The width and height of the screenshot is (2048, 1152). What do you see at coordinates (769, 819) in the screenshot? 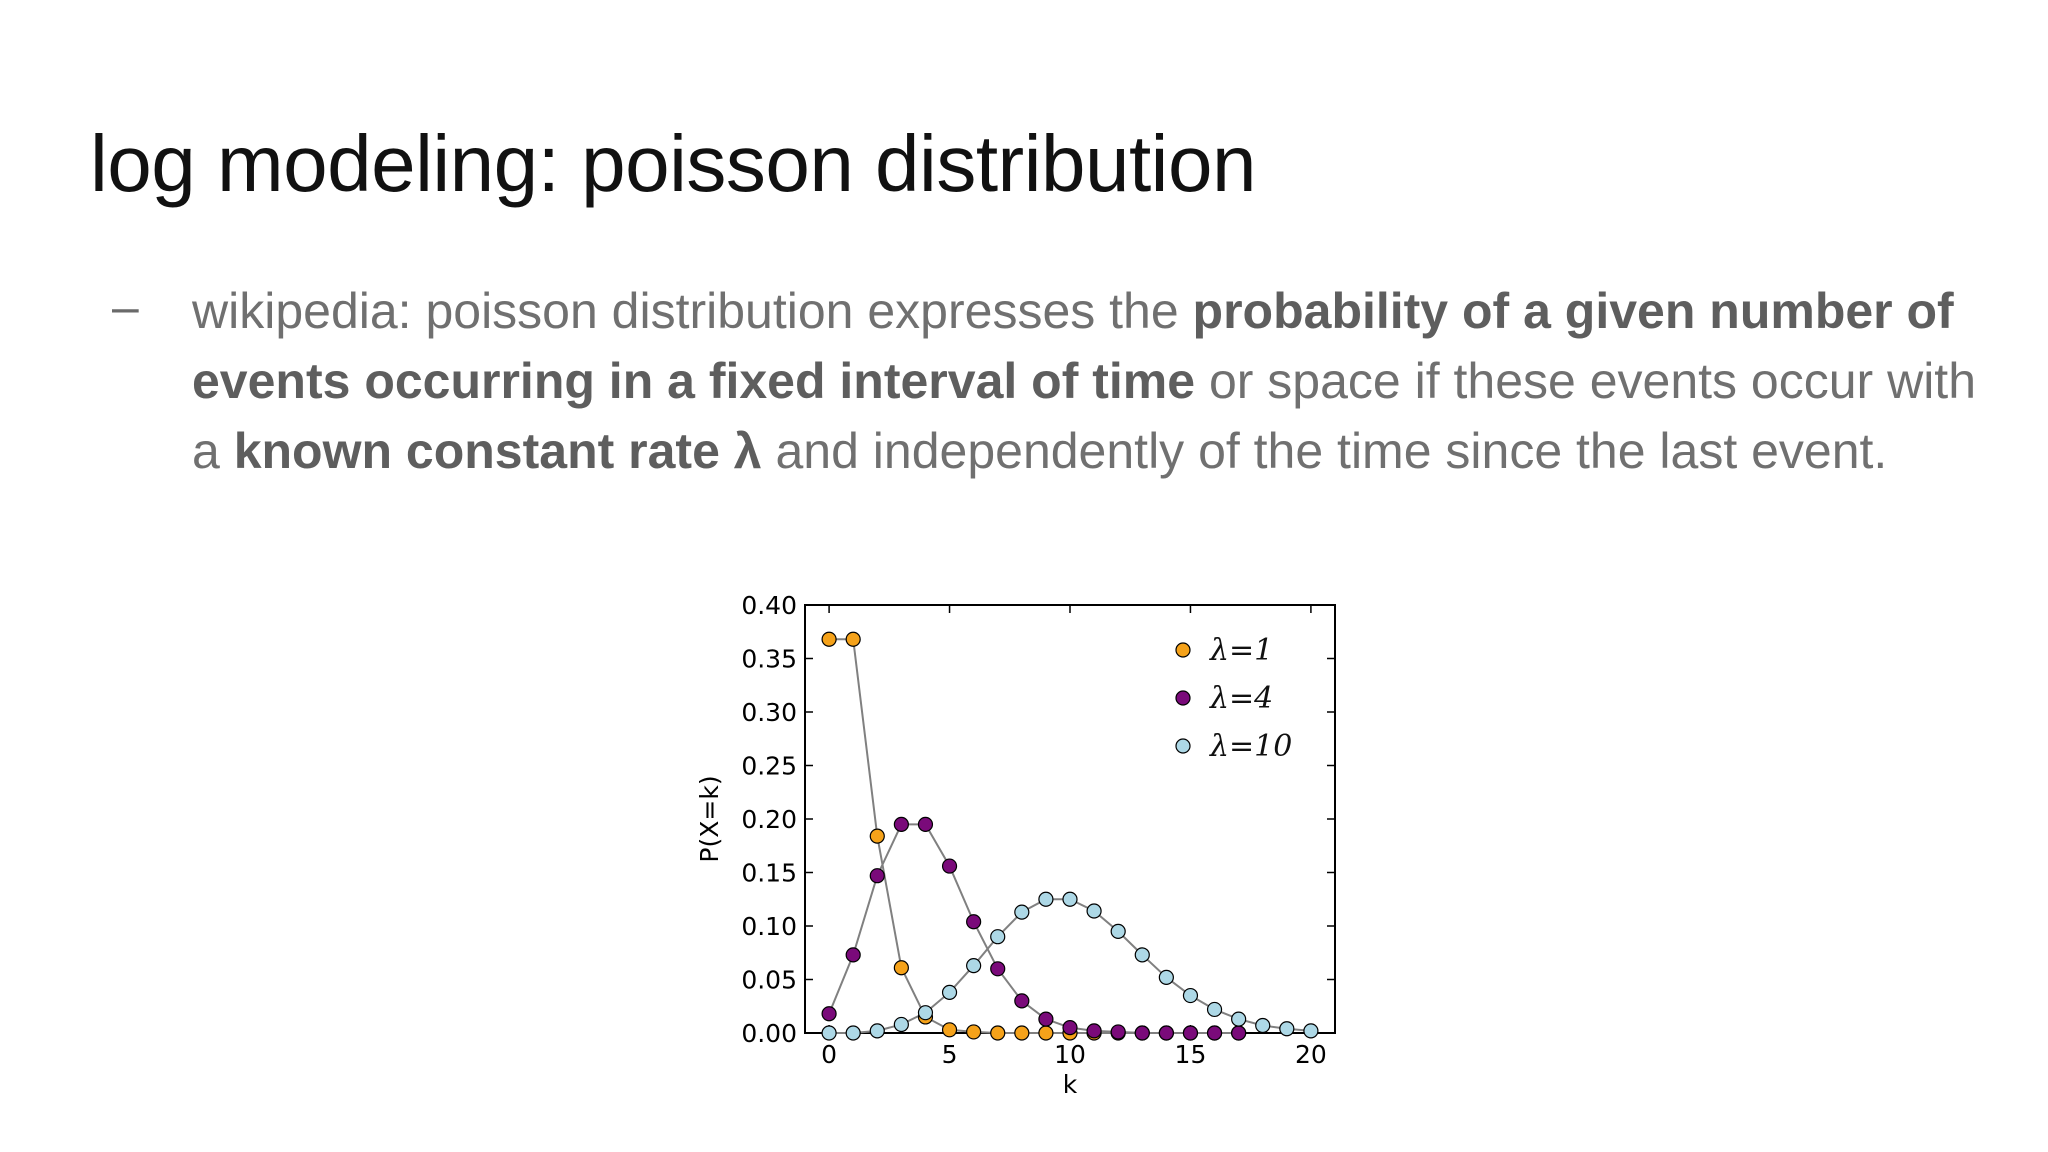
I see `y-tick-label: 0.20` at bounding box center [769, 819].